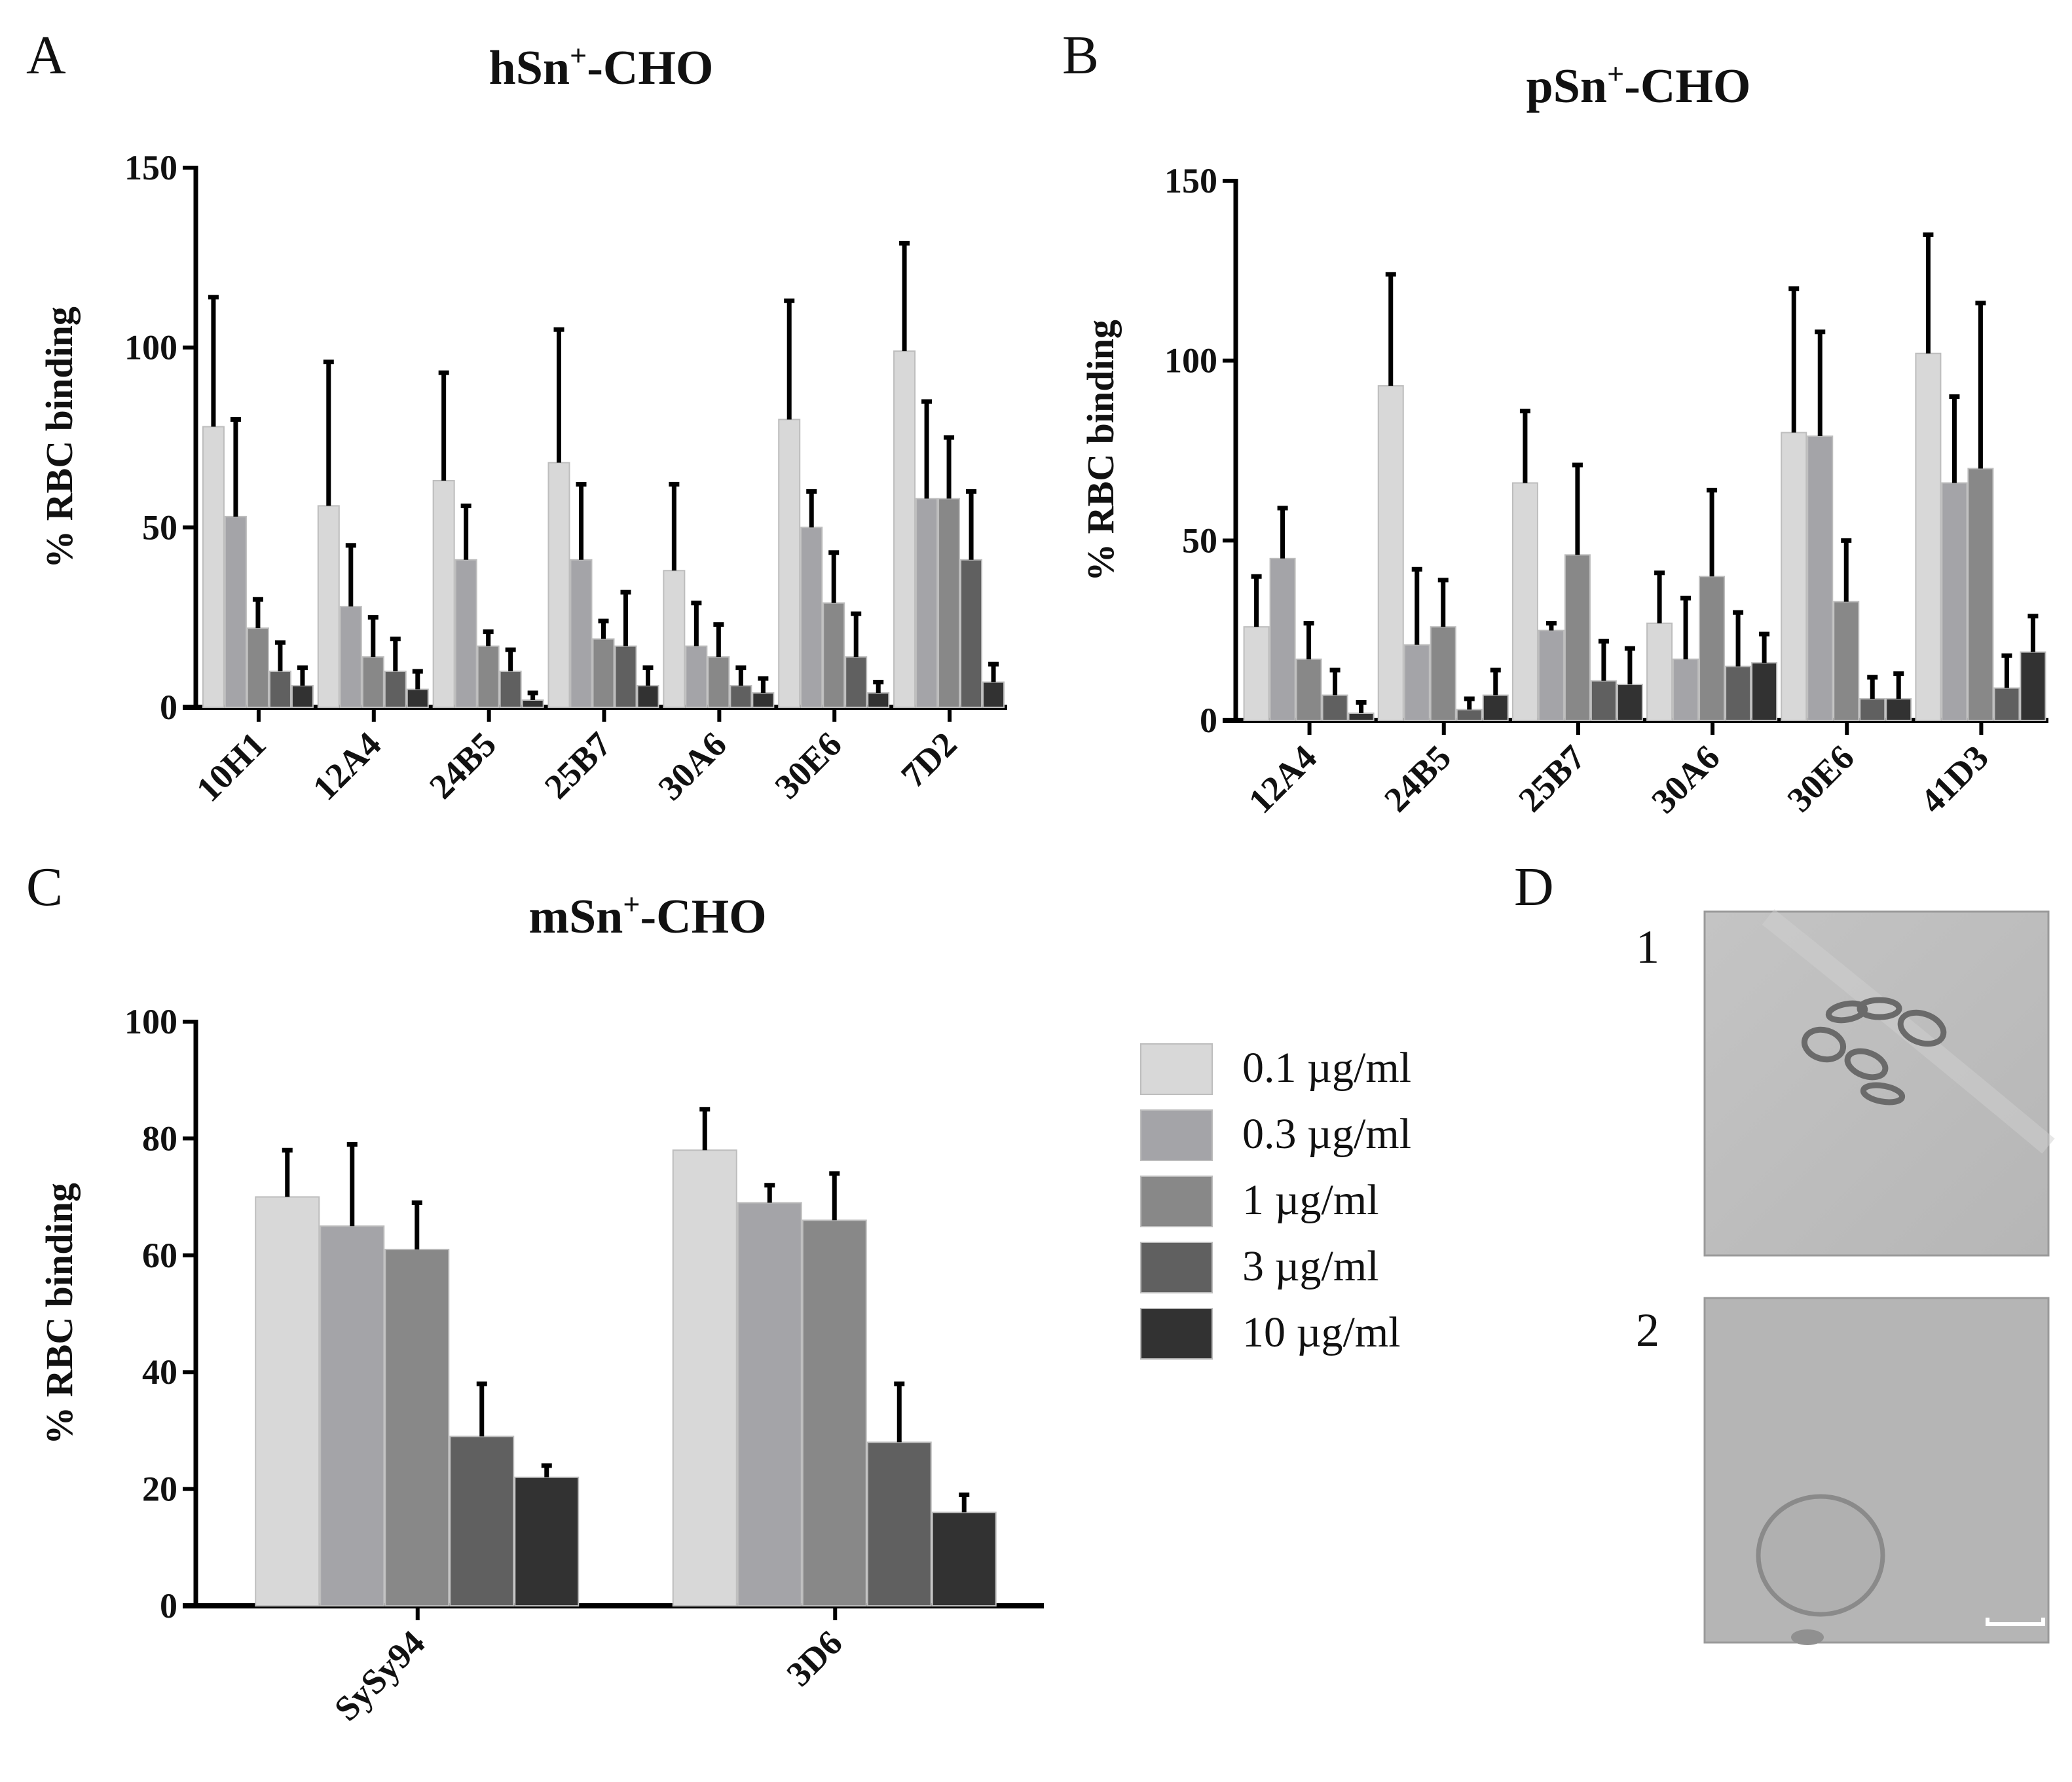 Image resolution: width=2072 pixels, height=1782 pixels. What do you see at coordinates (928, 760) in the screenshot?
I see `x-tick-label: 7D2` at bounding box center [928, 760].